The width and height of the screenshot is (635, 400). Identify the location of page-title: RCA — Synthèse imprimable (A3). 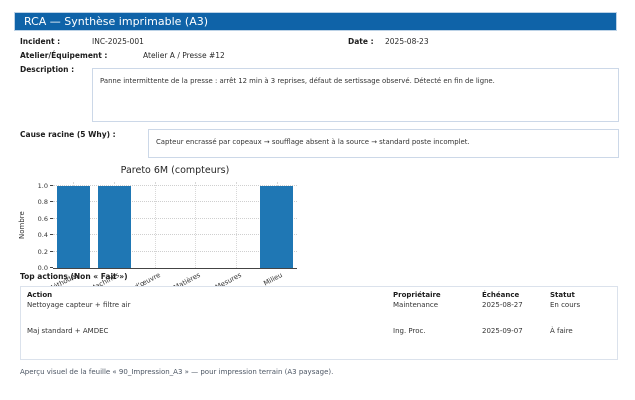
(116, 21).